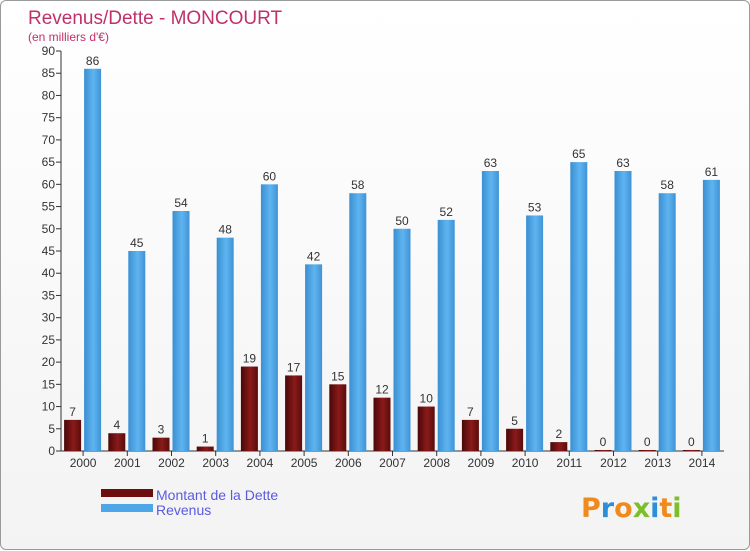  Describe the element at coordinates (225, 344) in the screenshot. I see `bar-revenus-2003` at that location.